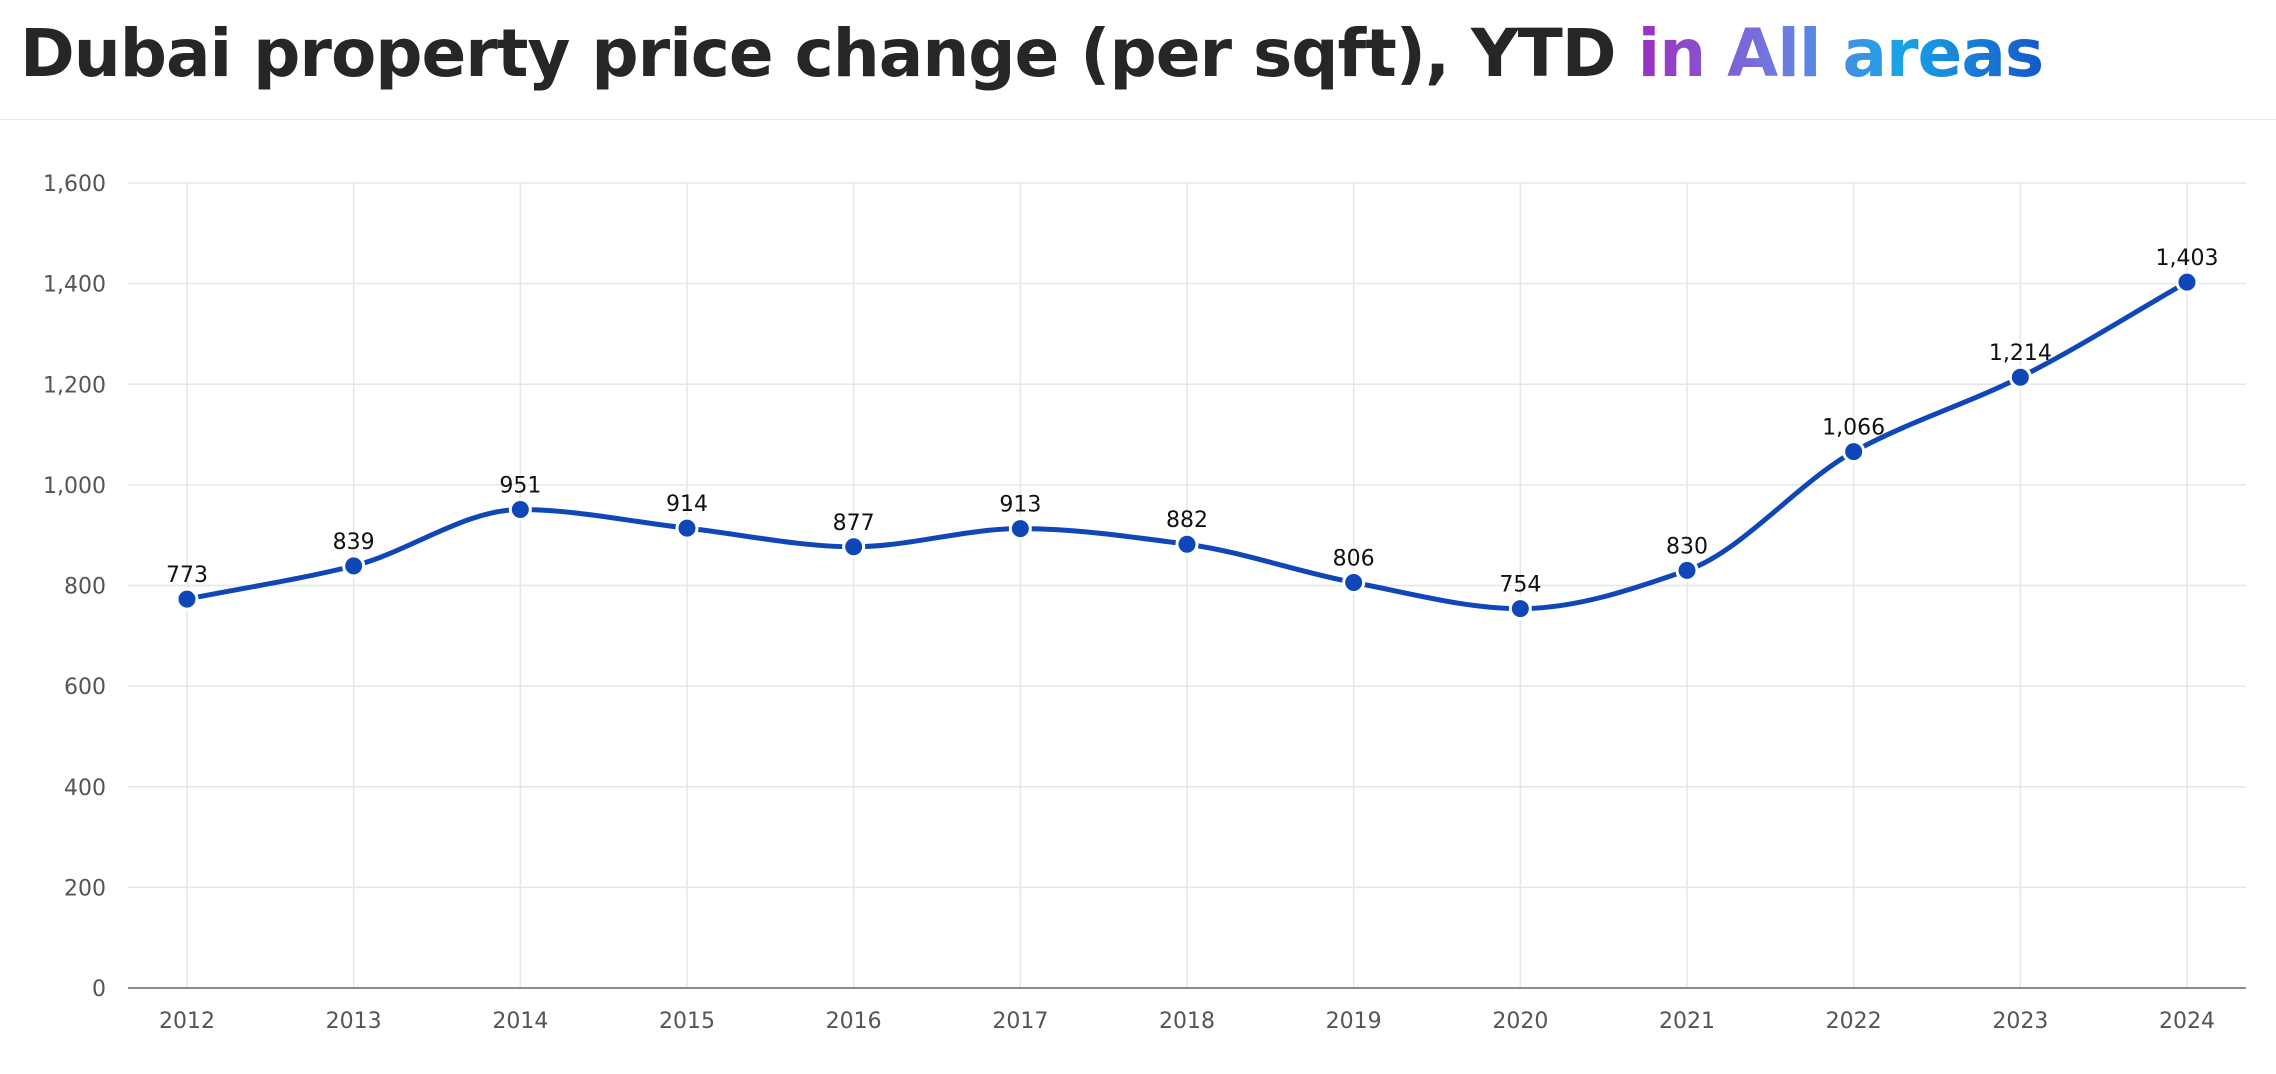 This screenshot has height=1074, width=2276. I want to click on y-axis-ticks: 0 200 400 600 800 1,000 1,200 1,400 1,600, so click(74, 587).